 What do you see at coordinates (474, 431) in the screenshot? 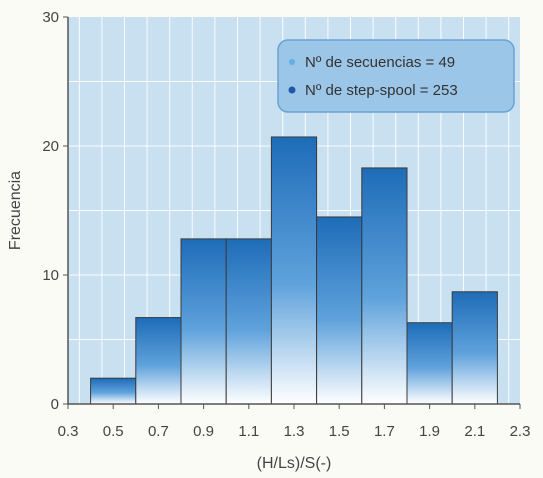
I see `x-tick-label: 2.1` at bounding box center [474, 431].